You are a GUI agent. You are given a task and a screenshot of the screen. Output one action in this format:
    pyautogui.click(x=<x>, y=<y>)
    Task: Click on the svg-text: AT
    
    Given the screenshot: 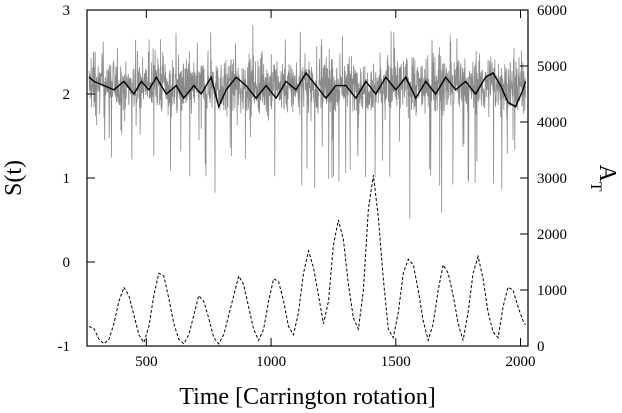 What is the action you would take?
    pyautogui.click(x=604, y=177)
    